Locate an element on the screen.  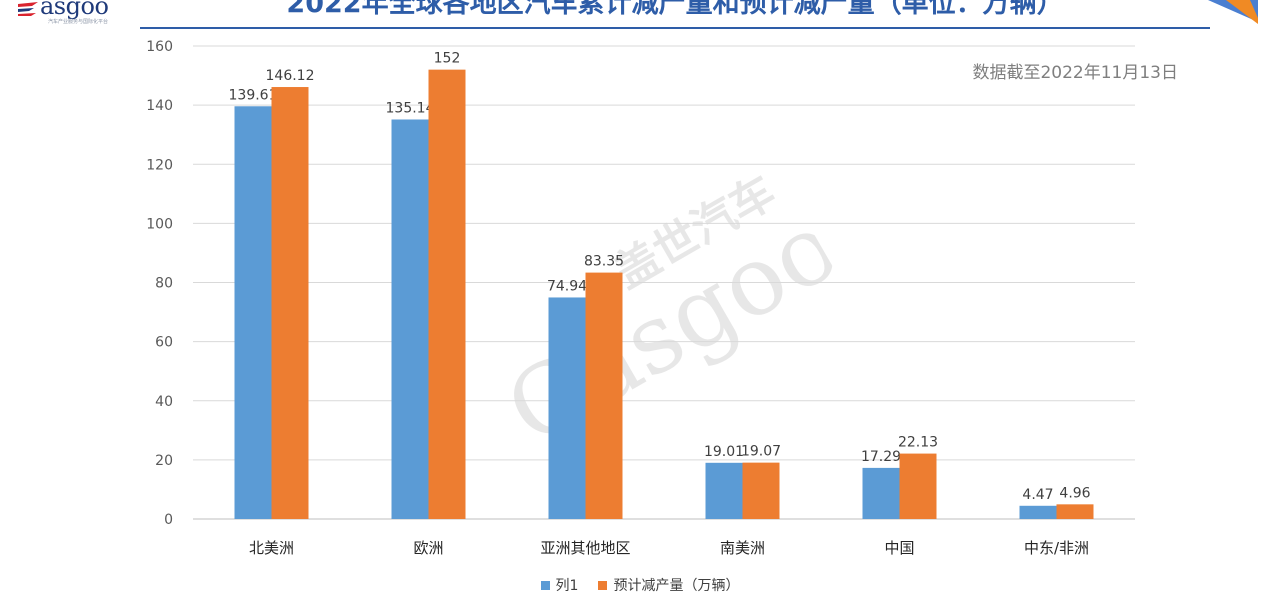
x-category-label: 欧洲 is located at coordinates (428, 548).